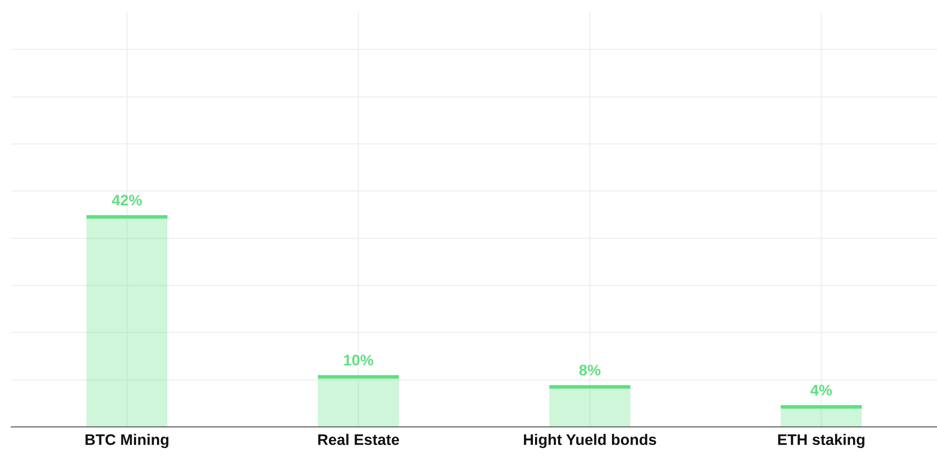 This screenshot has width=937, height=459. I want to click on data-label: 4%, so click(821, 390).